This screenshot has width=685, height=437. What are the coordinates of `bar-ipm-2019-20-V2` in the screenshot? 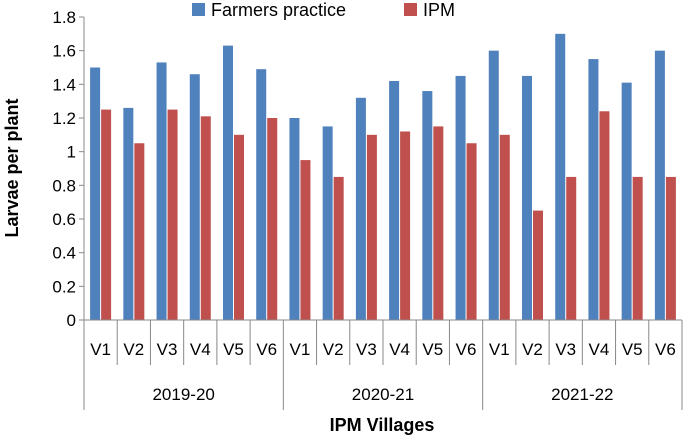 It's located at (139, 231).